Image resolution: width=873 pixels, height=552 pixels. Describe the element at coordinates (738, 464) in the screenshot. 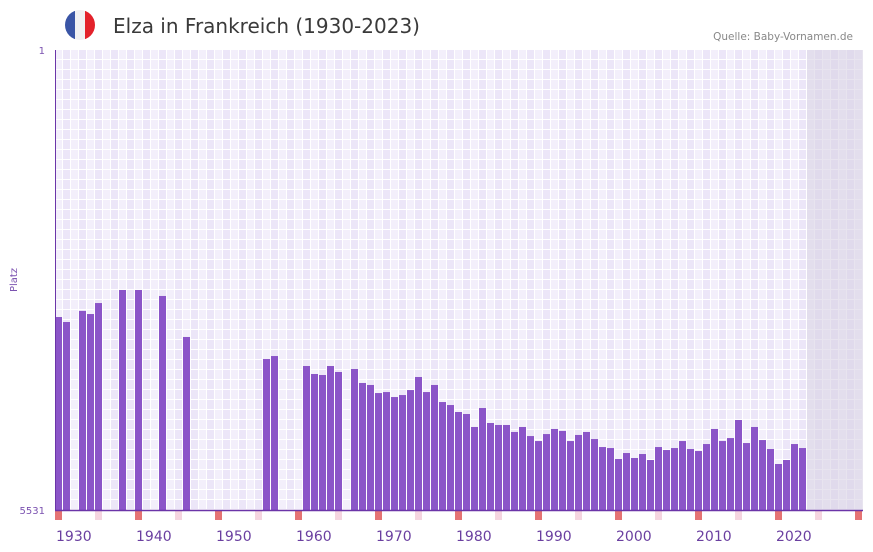

I see `bar-2015` at that location.